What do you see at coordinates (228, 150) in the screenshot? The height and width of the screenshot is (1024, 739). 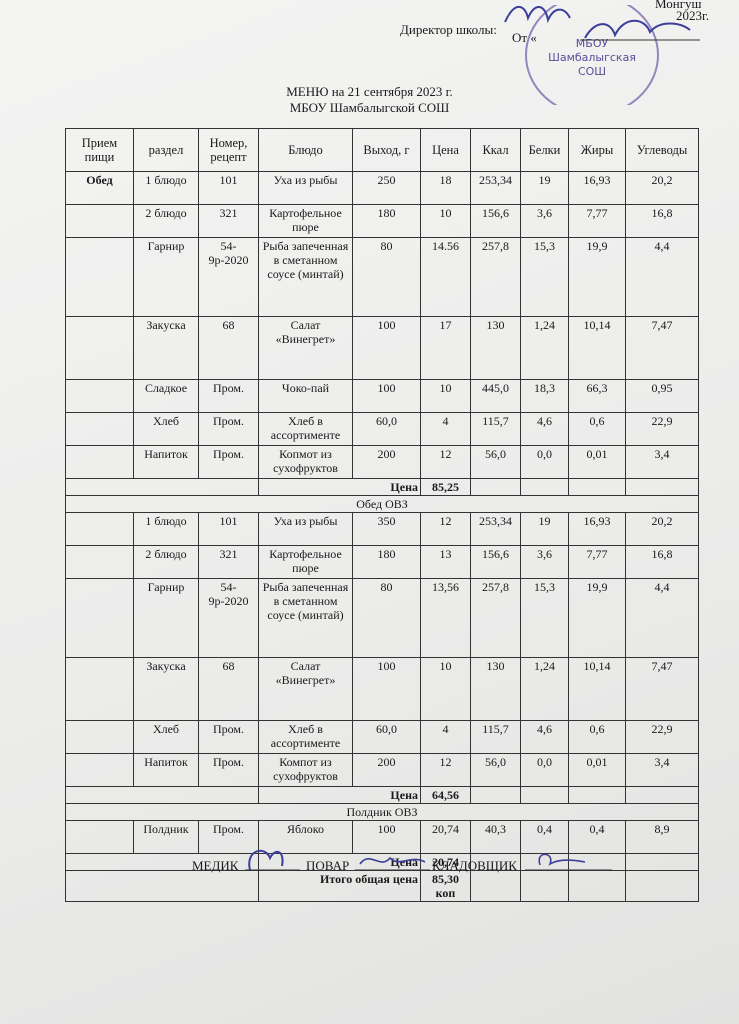 I see `column-header: Номер, рецепт` at bounding box center [228, 150].